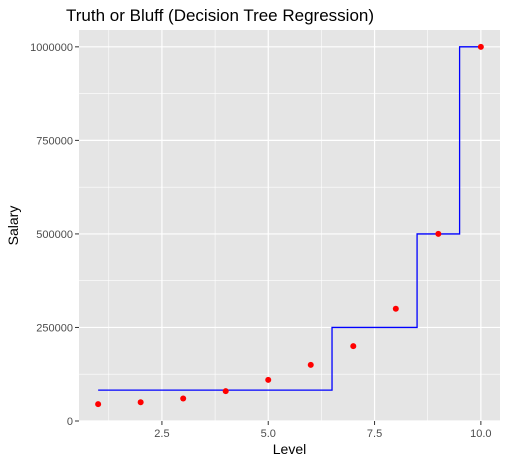 This screenshot has height=464, width=506. I want to click on x-tick-label: 5.0, so click(268, 434).